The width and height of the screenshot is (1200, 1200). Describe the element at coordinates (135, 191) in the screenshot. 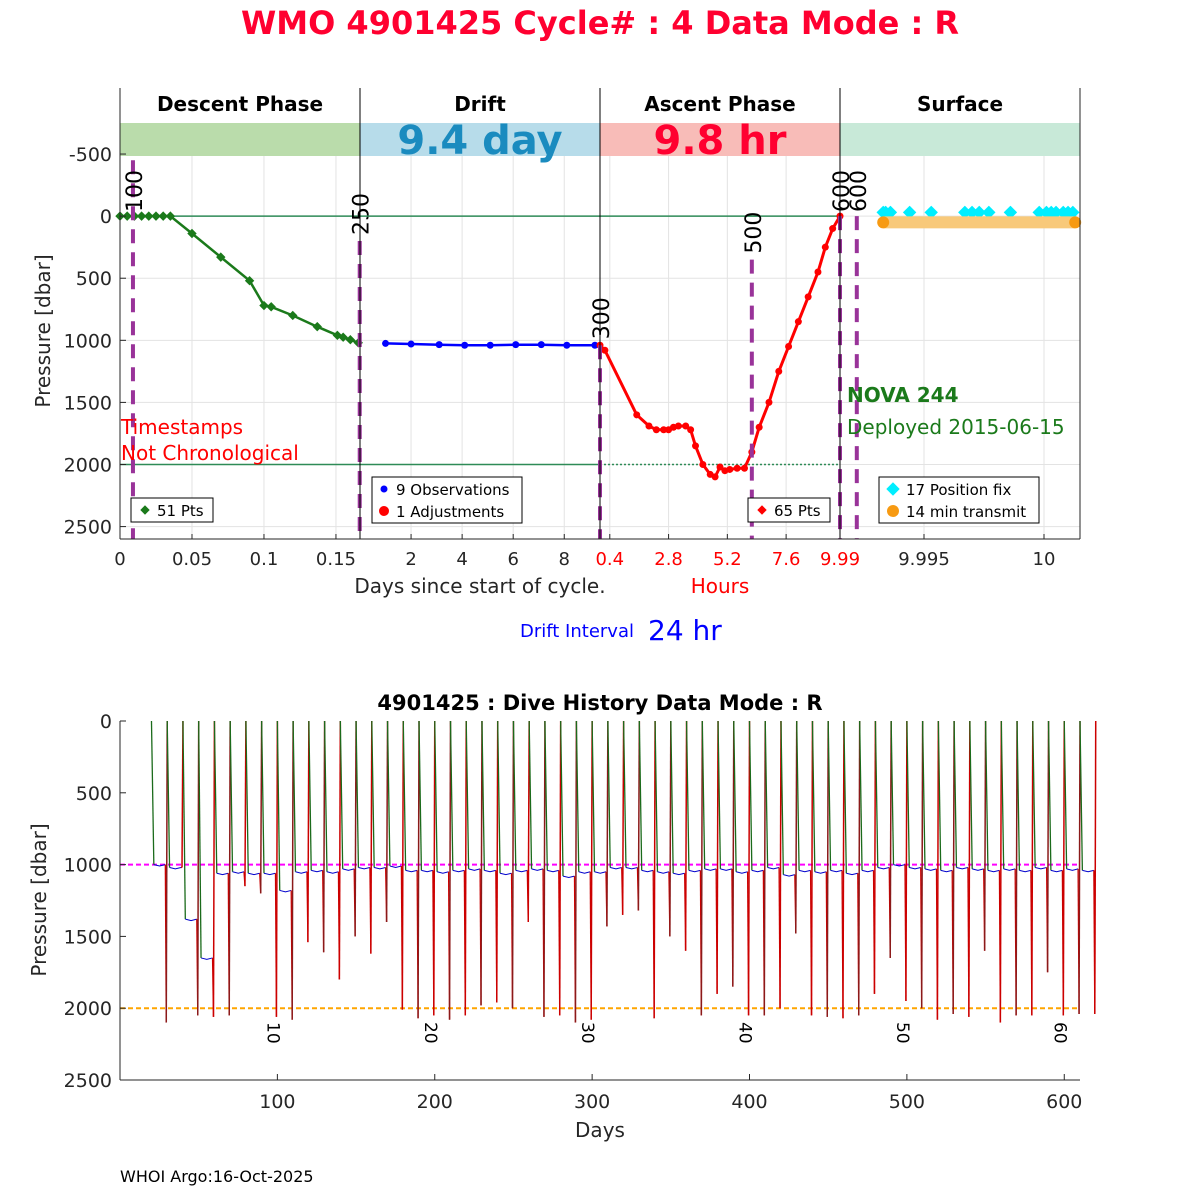

I see `cycle-marker-label: 100` at that location.